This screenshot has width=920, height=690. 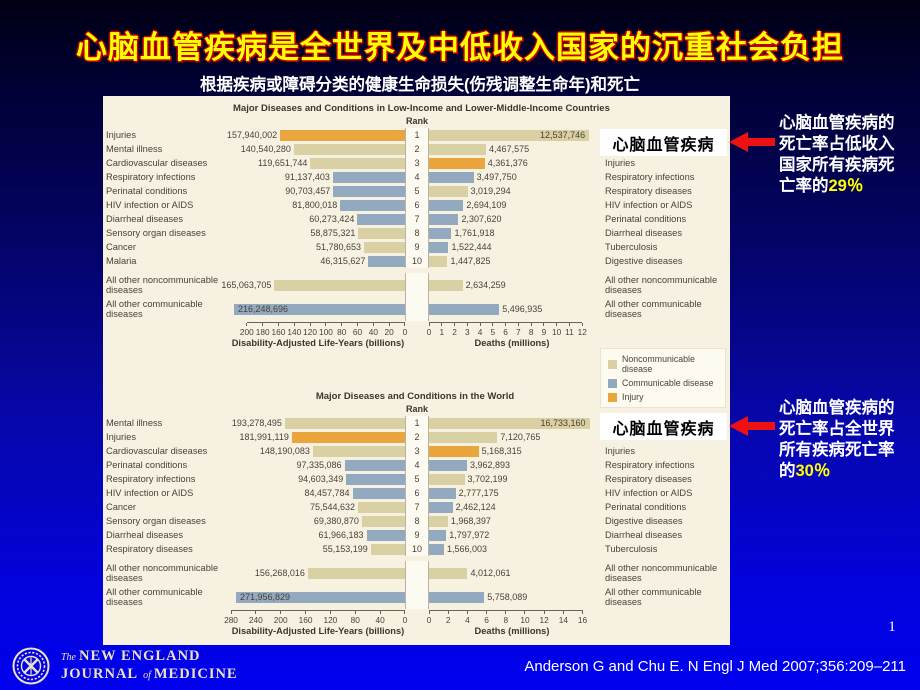 I want to click on row-label-left: Perinatal conditions, so click(x=147, y=190).